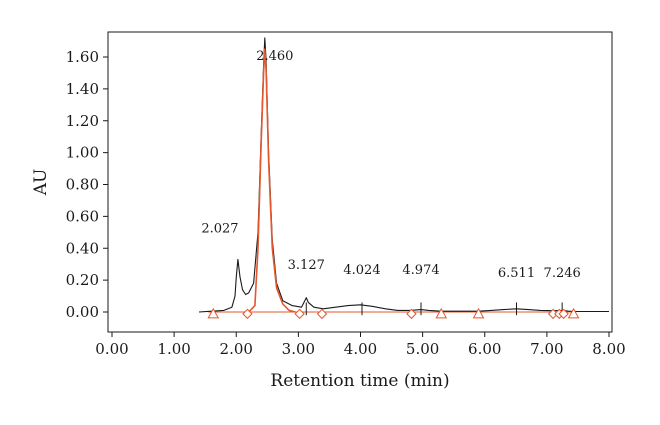 This screenshot has height=425, width=660. Describe the element at coordinates (516, 273) in the screenshot. I see `peak-label: 6.511` at that location.